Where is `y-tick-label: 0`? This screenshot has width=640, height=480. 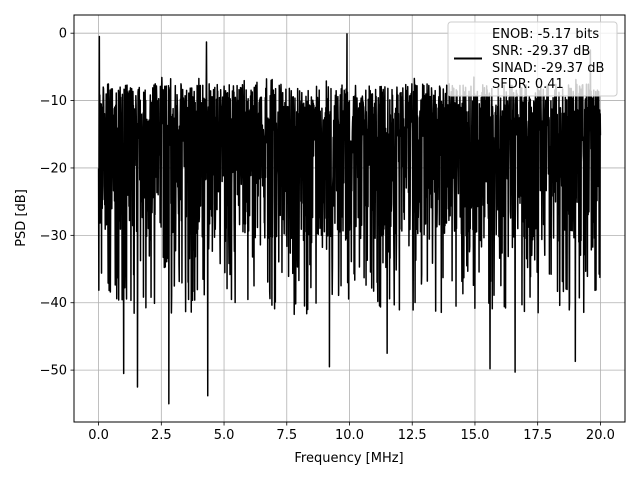
y-tick-label: 0 is located at coordinates (63, 34).